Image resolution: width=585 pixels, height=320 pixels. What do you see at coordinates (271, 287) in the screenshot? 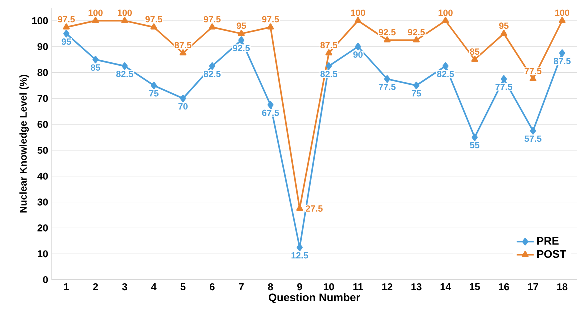
I see `x-tick-label: 8` at bounding box center [271, 287].